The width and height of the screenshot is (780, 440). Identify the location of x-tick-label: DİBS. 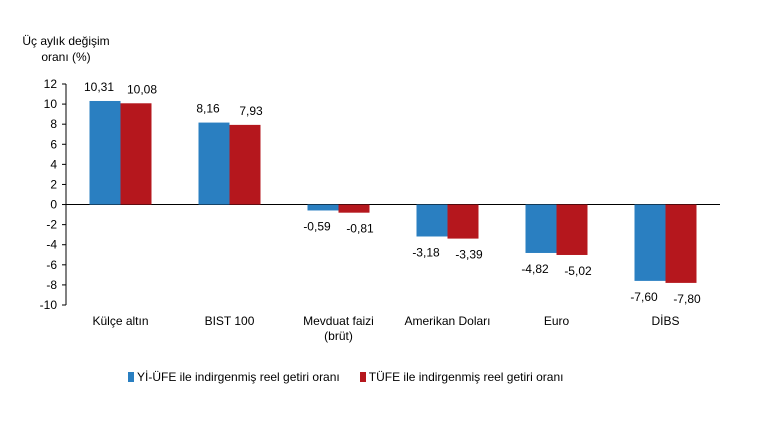
(665, 321).